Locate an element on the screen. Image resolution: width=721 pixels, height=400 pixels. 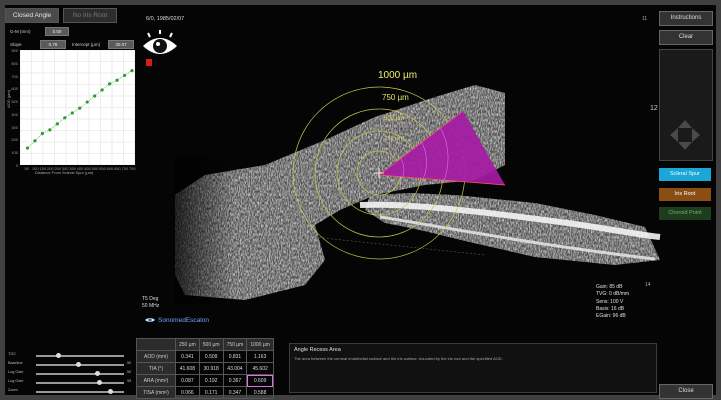
plot-xtick: 50 is located at coordinates (26, 168).